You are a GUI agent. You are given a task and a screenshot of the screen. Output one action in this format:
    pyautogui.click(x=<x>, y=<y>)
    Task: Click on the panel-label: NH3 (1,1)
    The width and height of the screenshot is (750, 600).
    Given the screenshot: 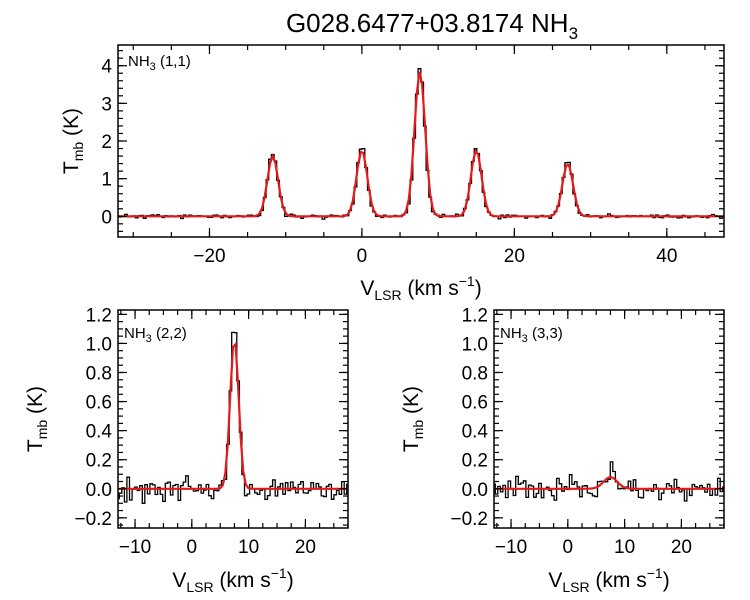 What is the action you would take?
    pyautogui.click(x=159, y=63)
    